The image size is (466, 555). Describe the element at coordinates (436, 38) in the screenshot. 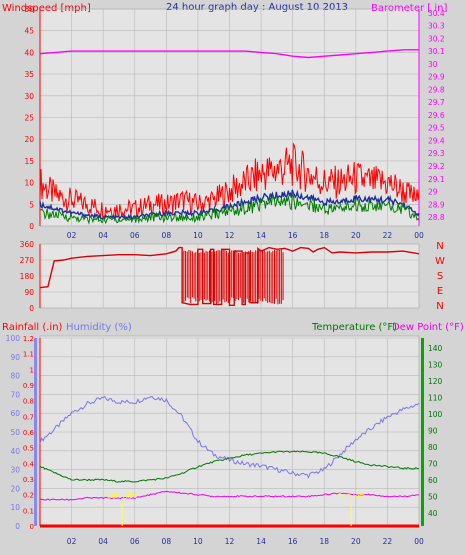

I see `barometer-tick-label: 30.2` at that location.